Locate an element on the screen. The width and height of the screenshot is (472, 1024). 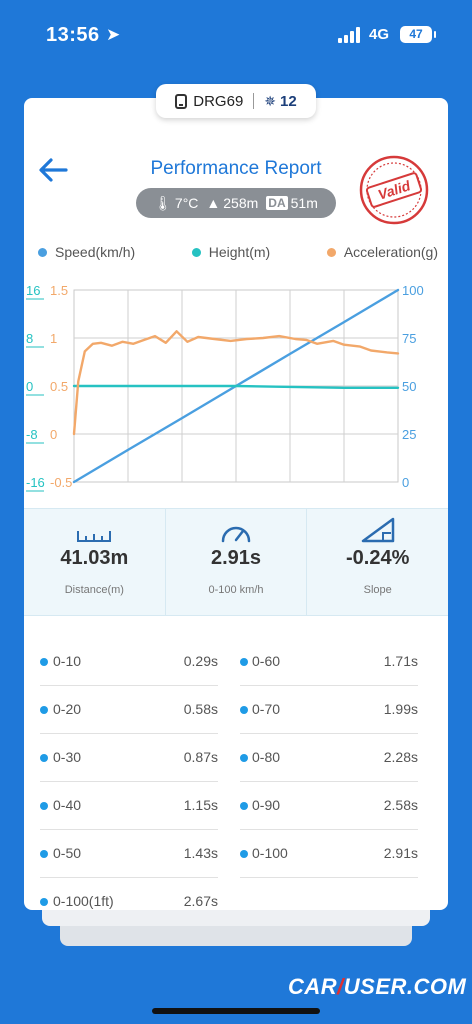
speed-tick-label: 25 is located at coordinates (409, 434).